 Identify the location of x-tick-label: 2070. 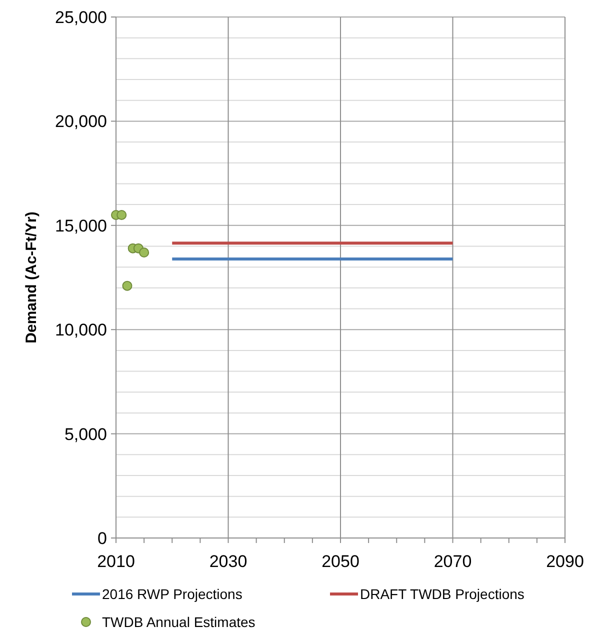
(453, 561).